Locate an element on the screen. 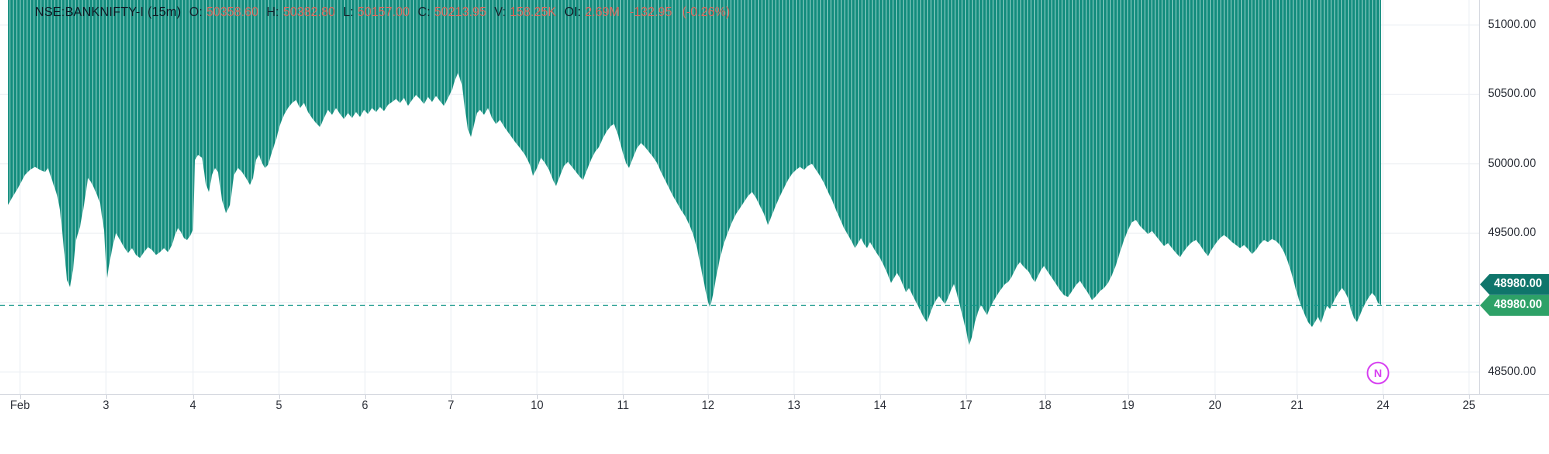  legend-high-label: H: is located at coordinates (272, 12).